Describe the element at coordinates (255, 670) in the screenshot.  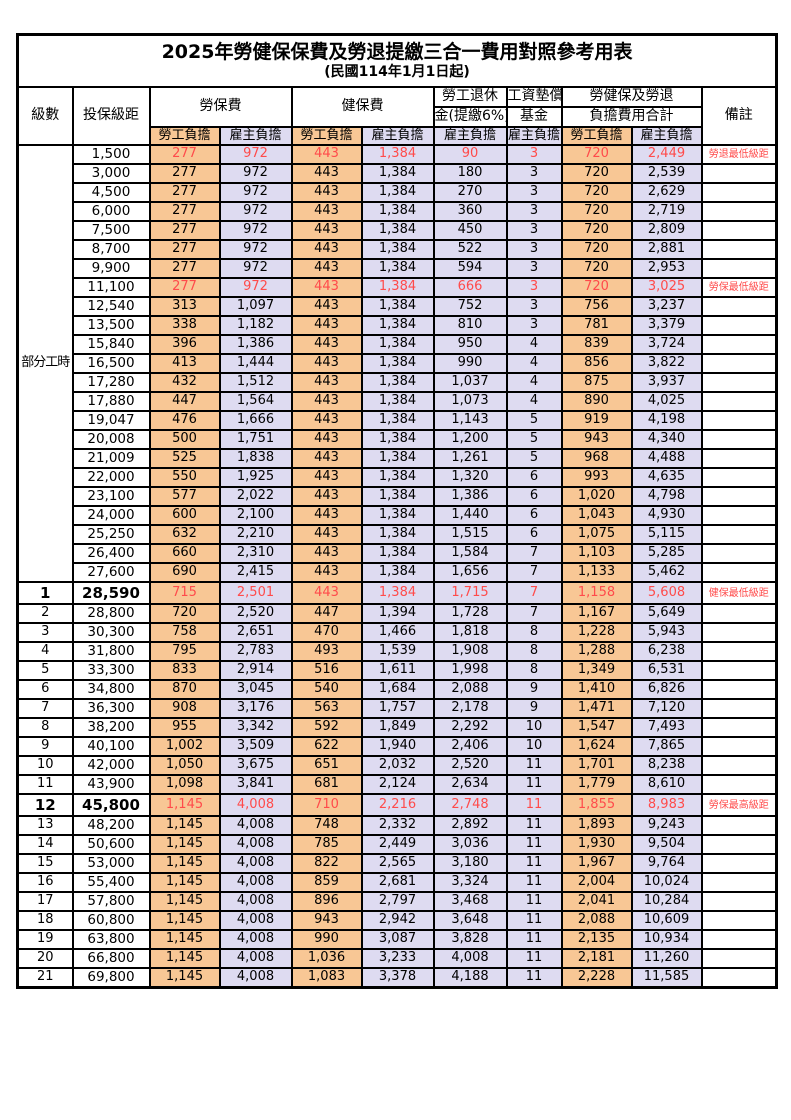
I see `labor-employer-cell: 2,914` at that location.